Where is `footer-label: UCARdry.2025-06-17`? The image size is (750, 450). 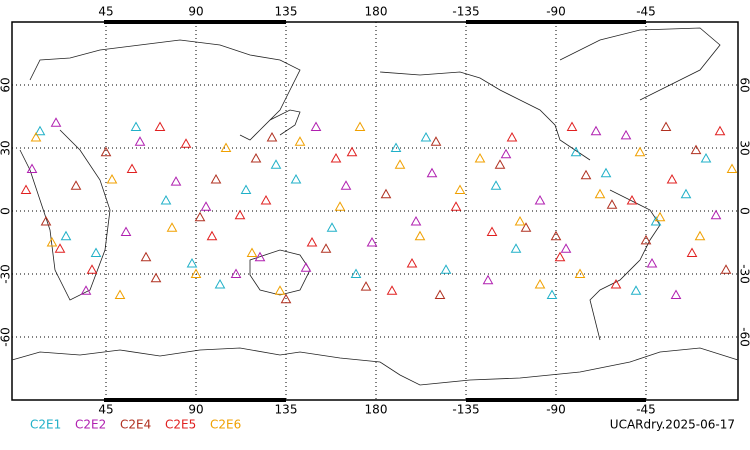
footer-label: UCARdry.2025-06-17 is located at coordinates (672, 425).